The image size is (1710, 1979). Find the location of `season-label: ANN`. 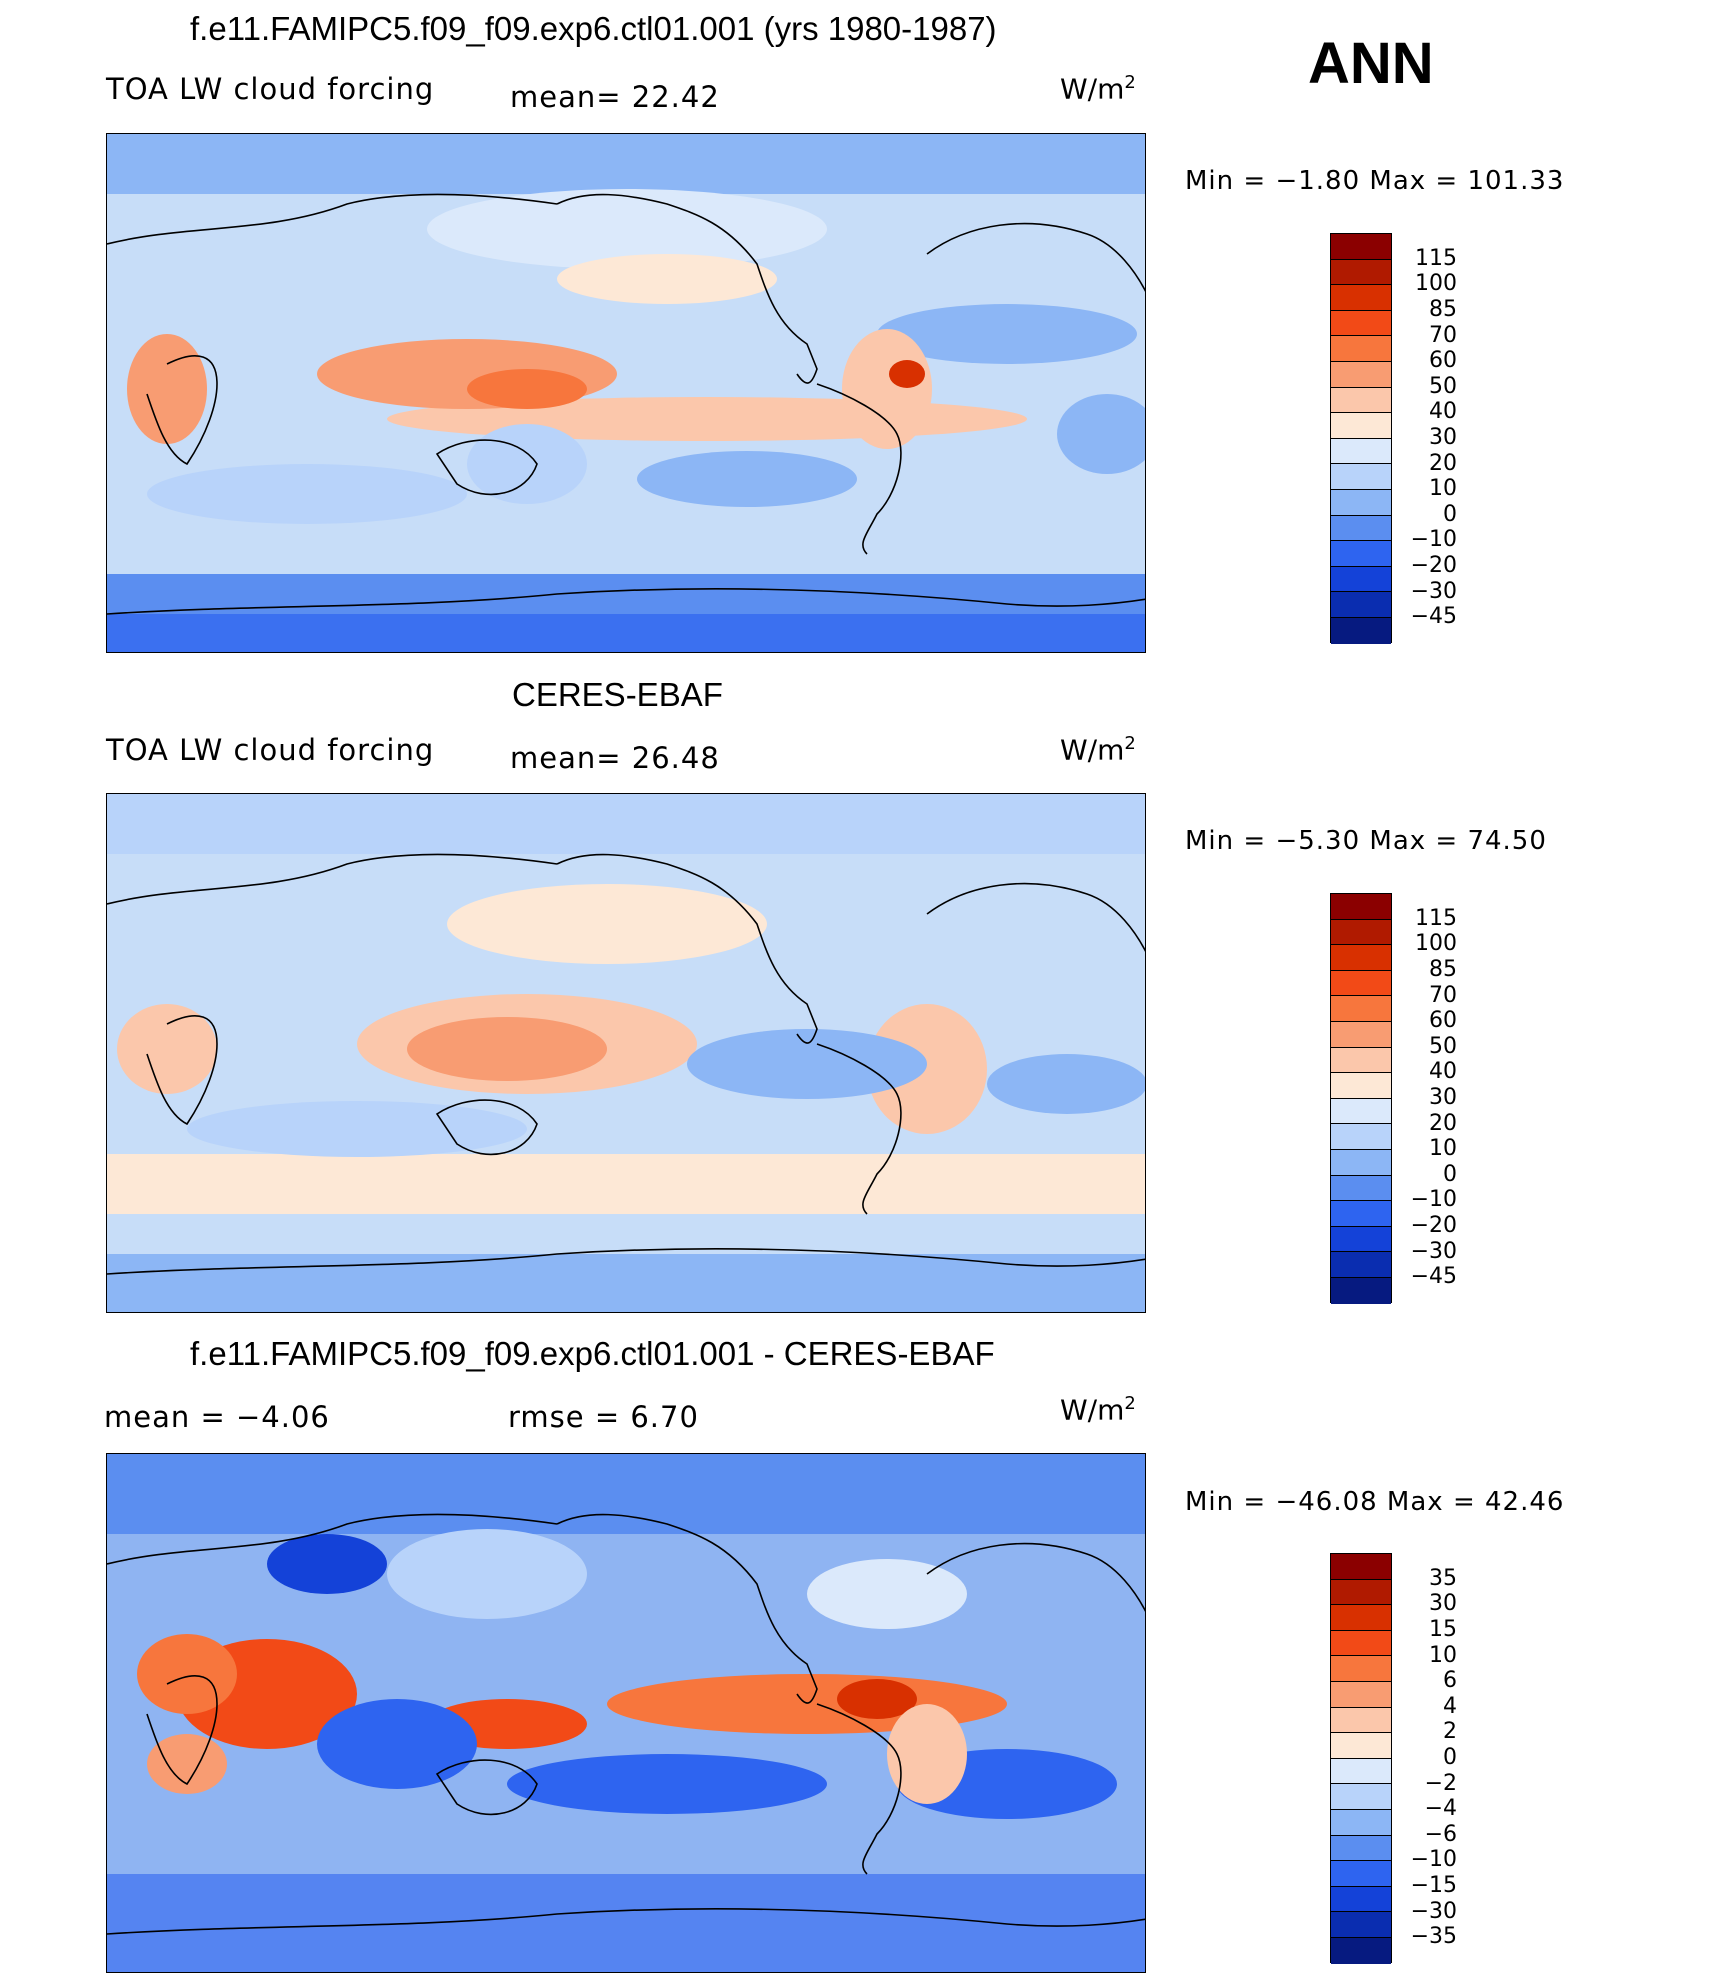

season-label: ANN is located at coordinates (1371, 63).